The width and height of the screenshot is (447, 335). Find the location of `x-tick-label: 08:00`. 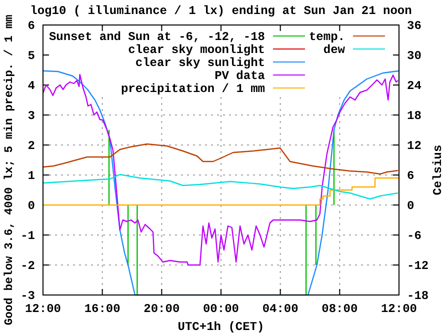

x-tick-label: 08:00 is located at coordinates (340, 309).